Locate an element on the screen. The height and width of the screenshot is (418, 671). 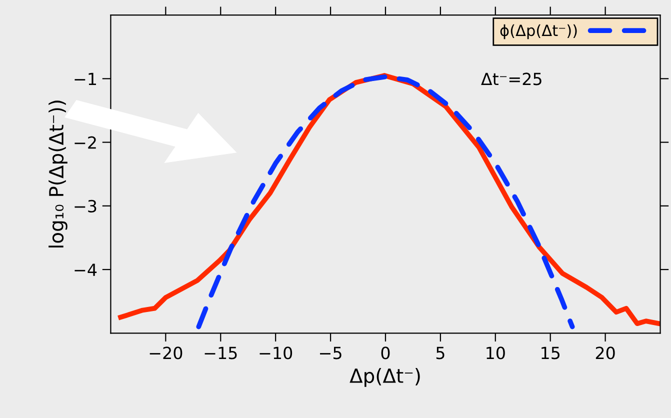
x-tick-label: −5 is located at coordinates (331, 353).